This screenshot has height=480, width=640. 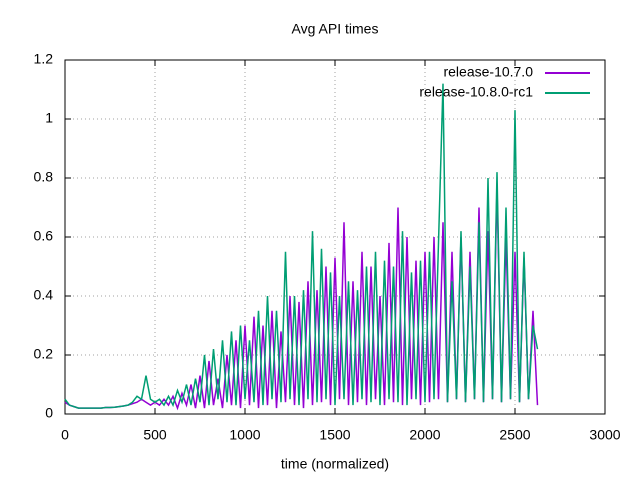 I want to click on y-tick-label: 0.6, so click(x=44, y=236).